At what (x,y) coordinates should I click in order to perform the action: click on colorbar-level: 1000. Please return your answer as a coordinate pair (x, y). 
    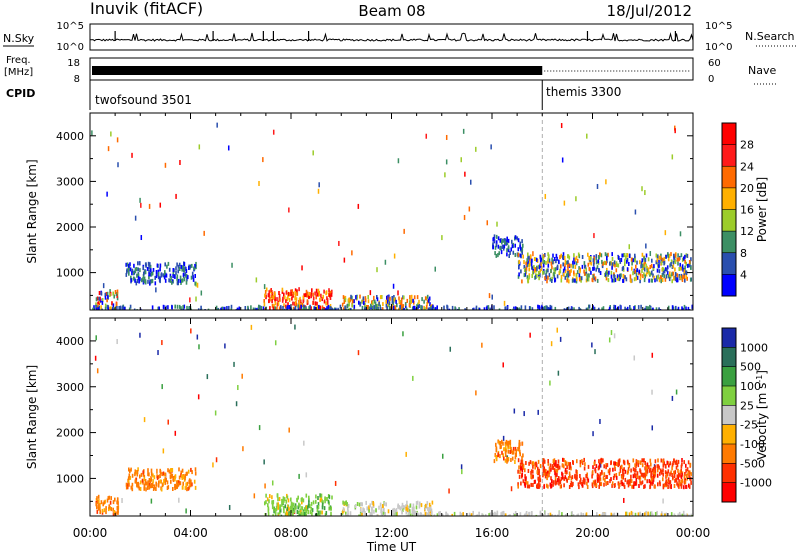
    Looking at the image, I should click on (754, 347).